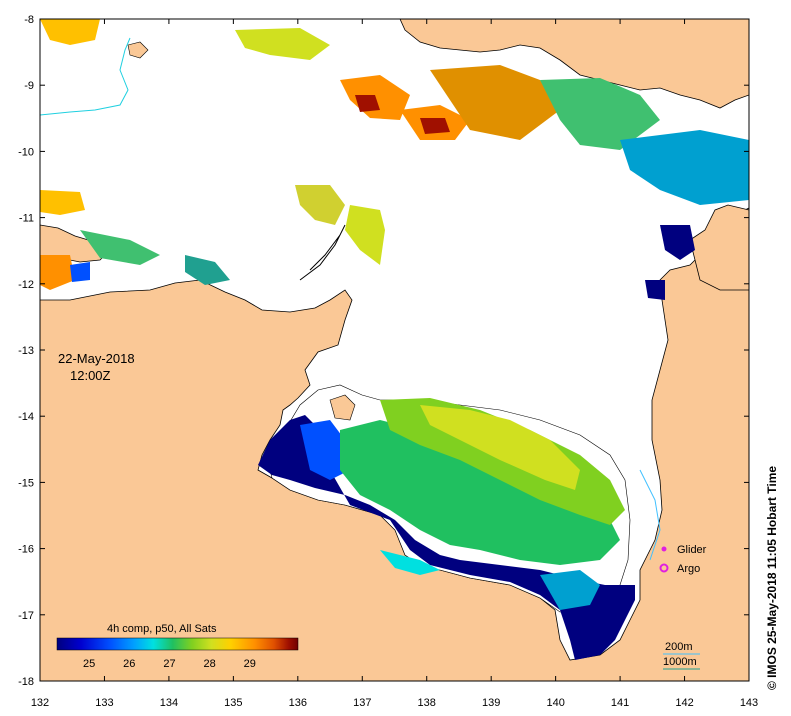 The width and height of the screenshot is (791, 716). I want to click on x-tick-label: 142, so click(684, 703).